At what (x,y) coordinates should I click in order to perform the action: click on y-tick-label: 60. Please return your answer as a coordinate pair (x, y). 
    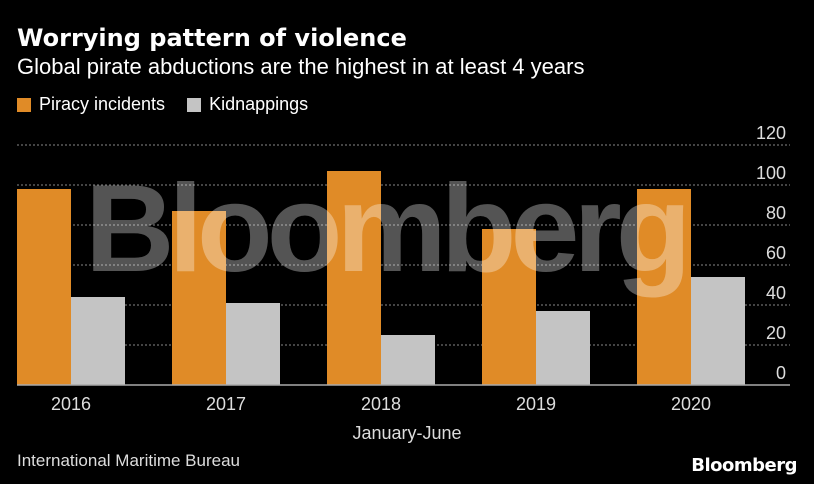
    Looking at the image, I should click on (776, 253).